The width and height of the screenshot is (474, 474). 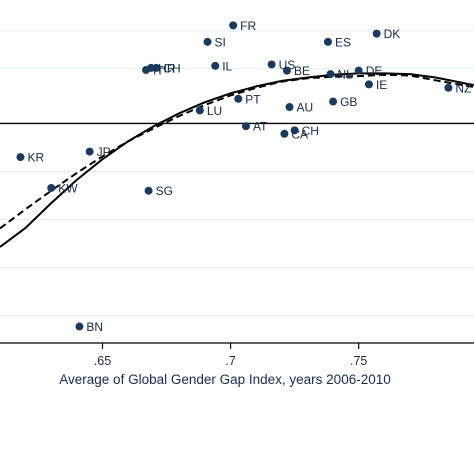 What do you see at coordinates (463, 88) in the screenshot?
I see `point-label-nz-13: NZ` at bounding box center [463, 88].